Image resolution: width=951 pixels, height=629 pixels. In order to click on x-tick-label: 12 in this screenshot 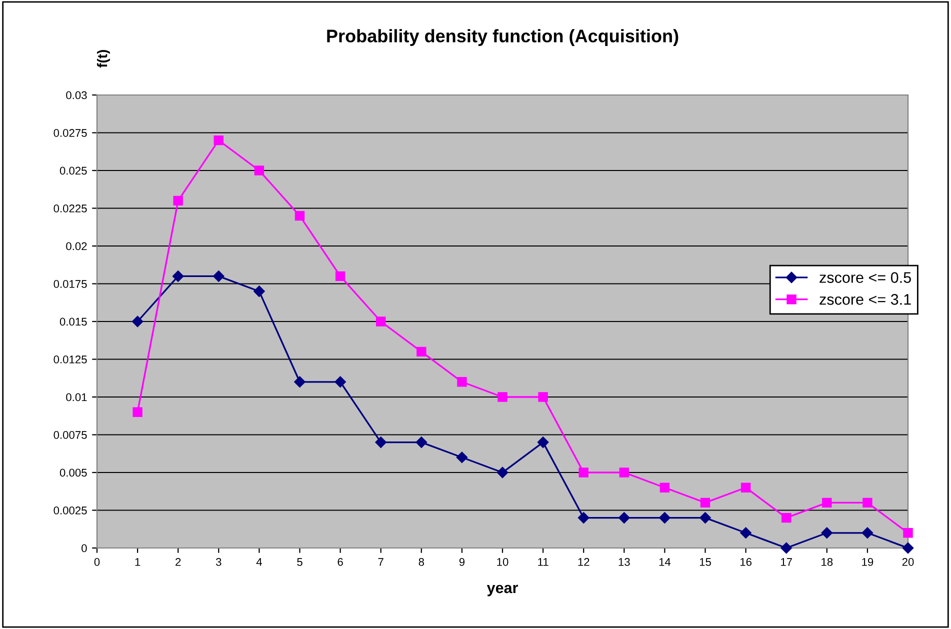, I will do `click(584, 562)`.